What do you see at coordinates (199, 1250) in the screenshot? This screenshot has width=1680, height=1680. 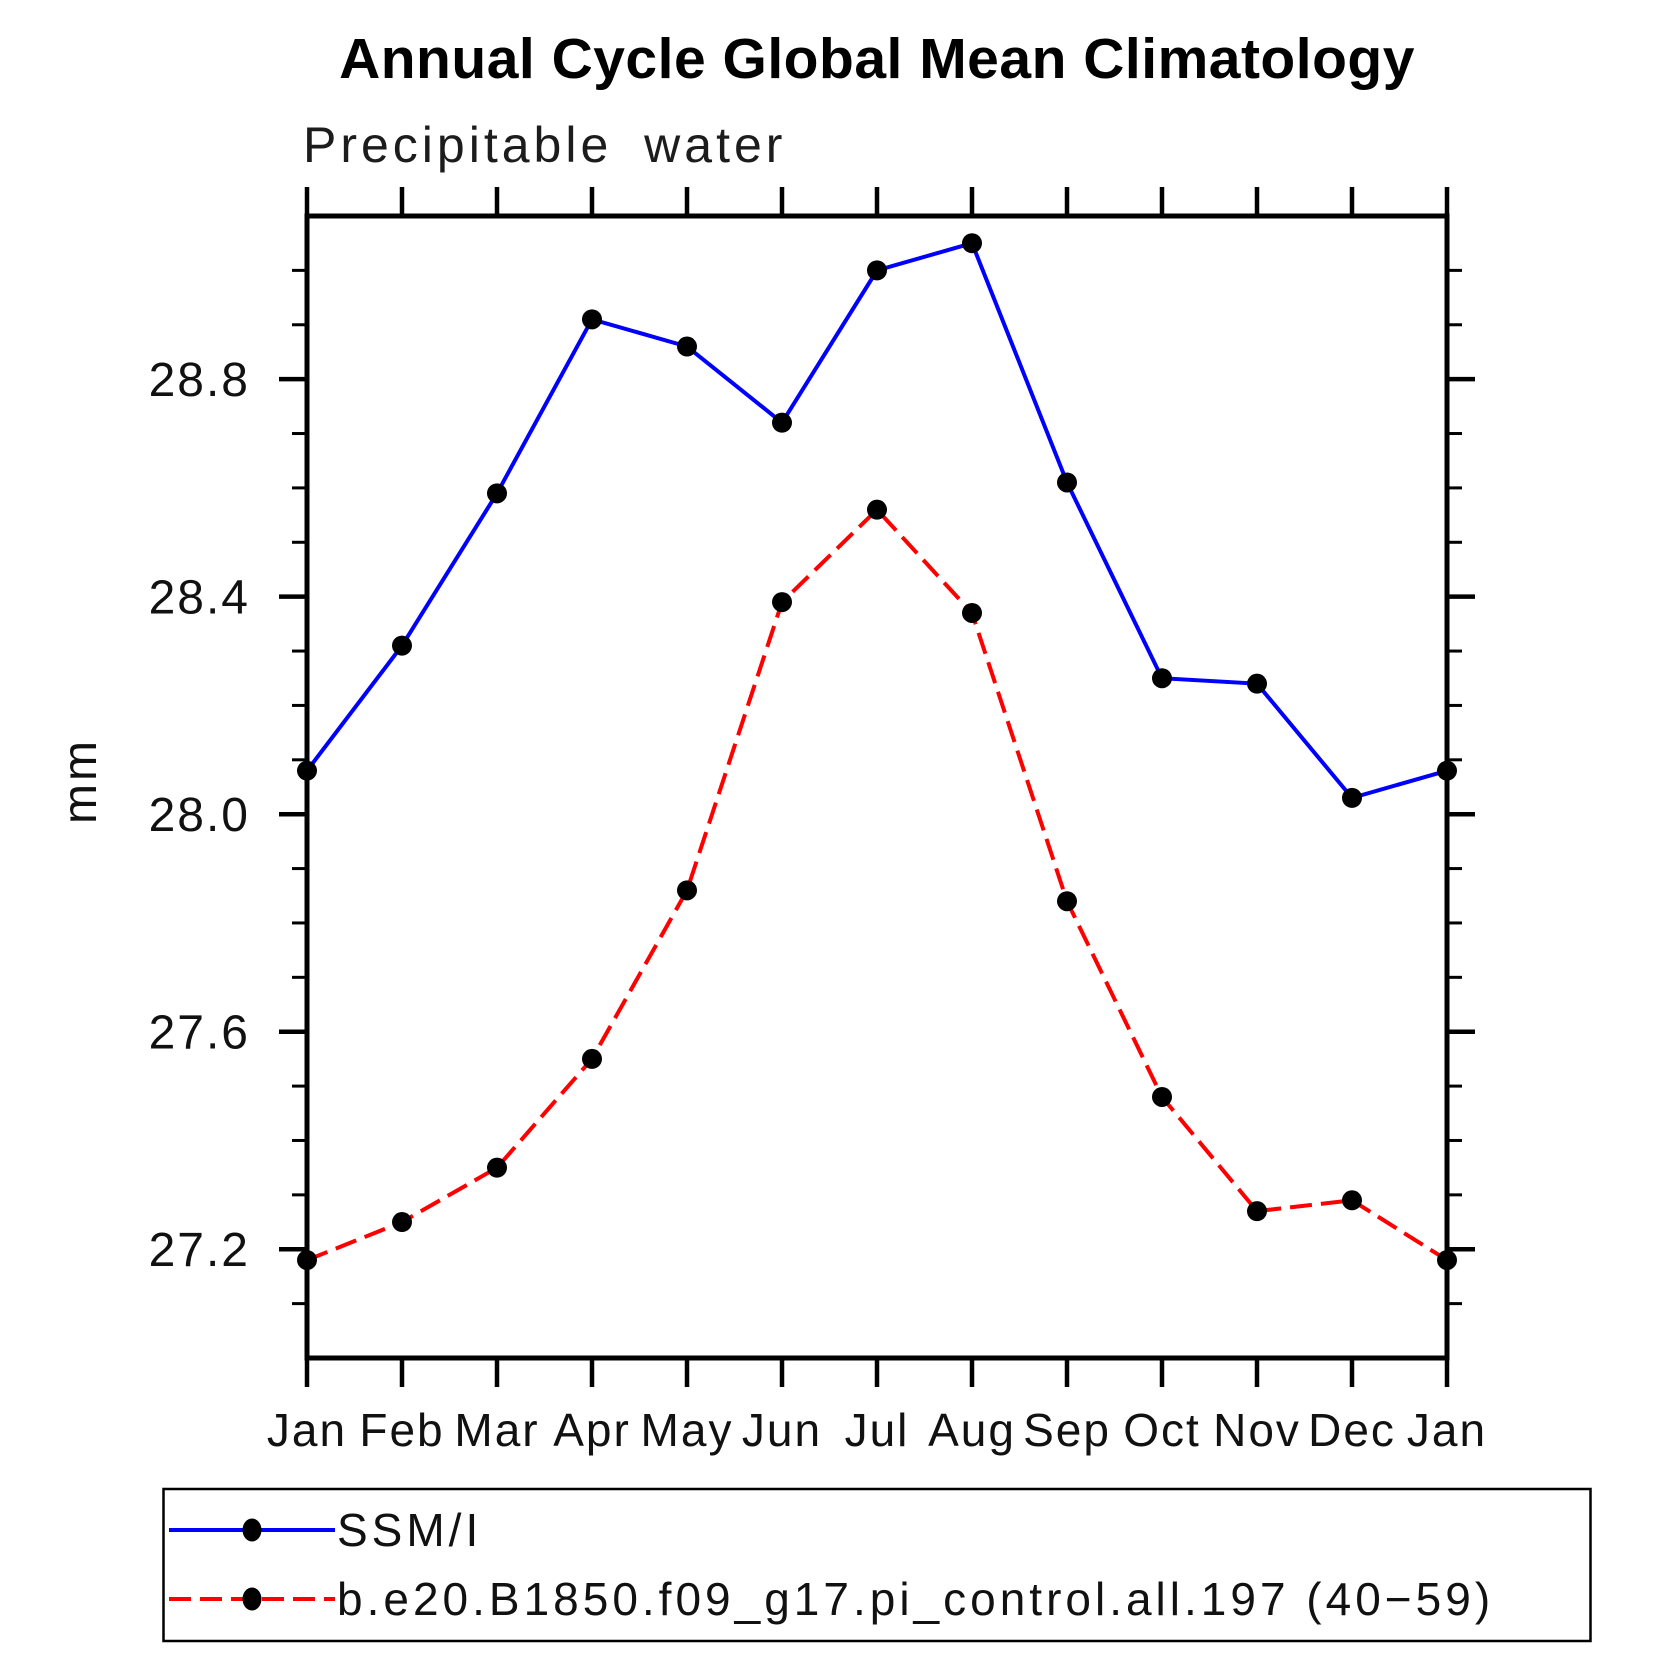 I see `y-axis-tick-label: 27.2` at bounding box center [199, 1250].